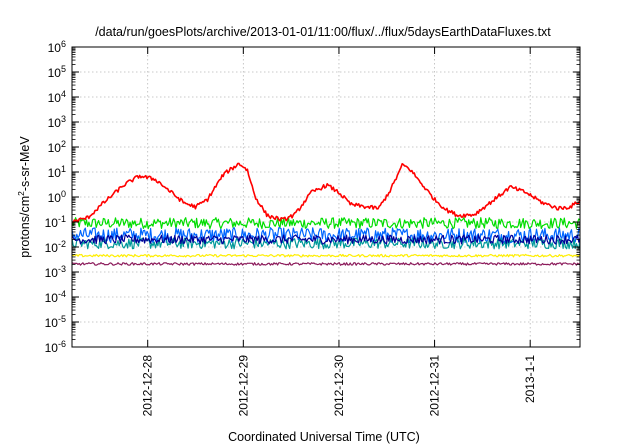  I want to click on y-tick-label: 10⁰, so click(57, 197).